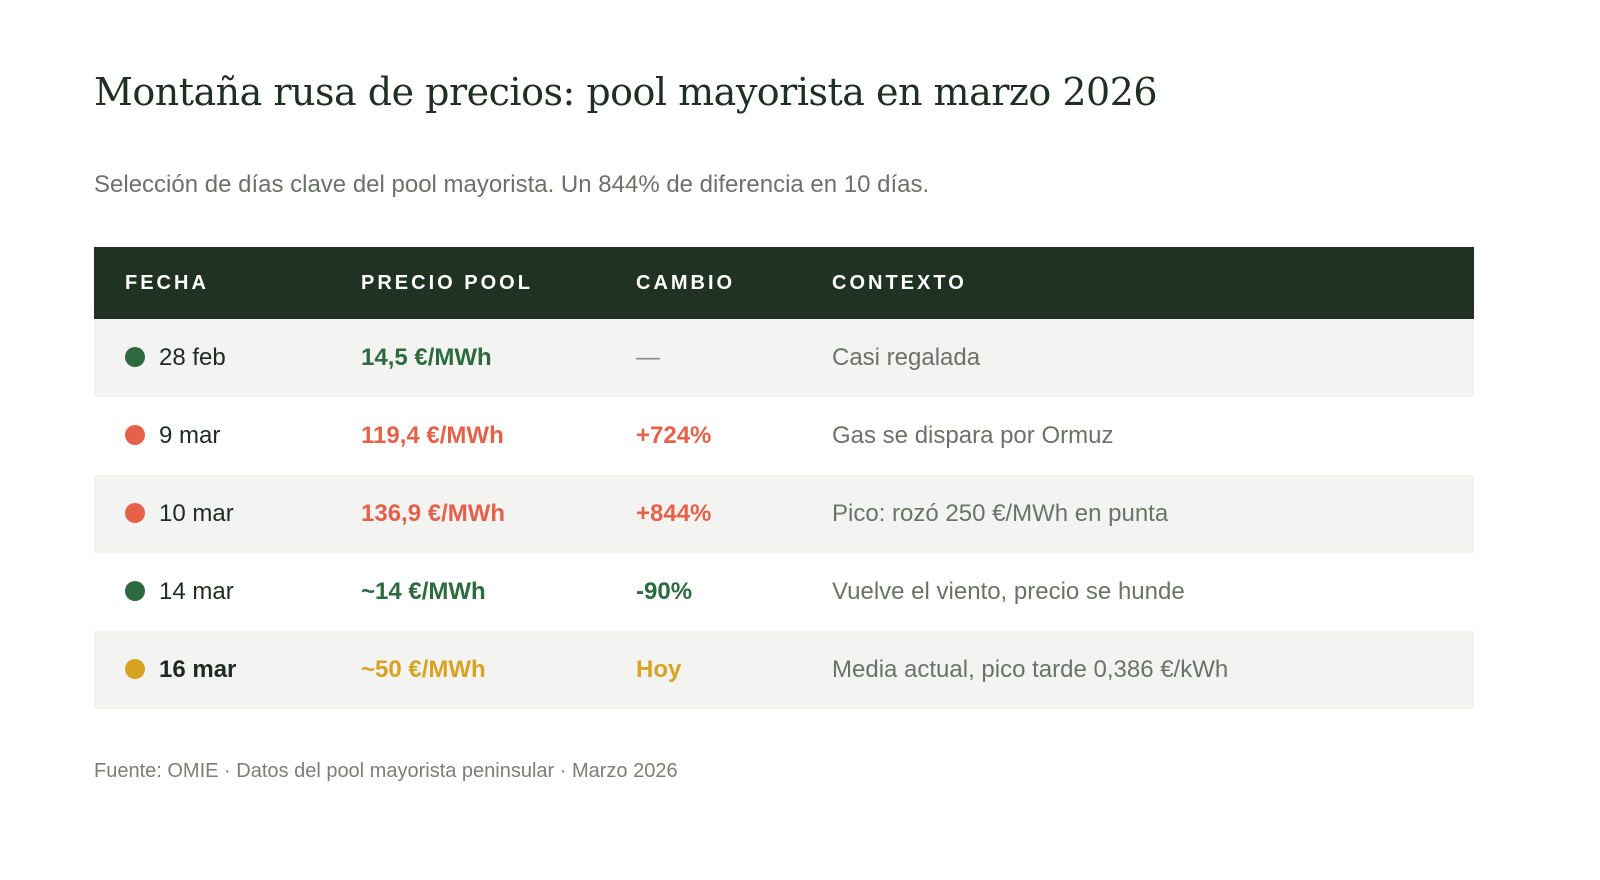 This screenshot has width=1600, height=880. What do you see at coordinates (423, 591) in the screenshot?
I see `cell-precio: ~14 €/MWh` at bounding box center [423, 591].